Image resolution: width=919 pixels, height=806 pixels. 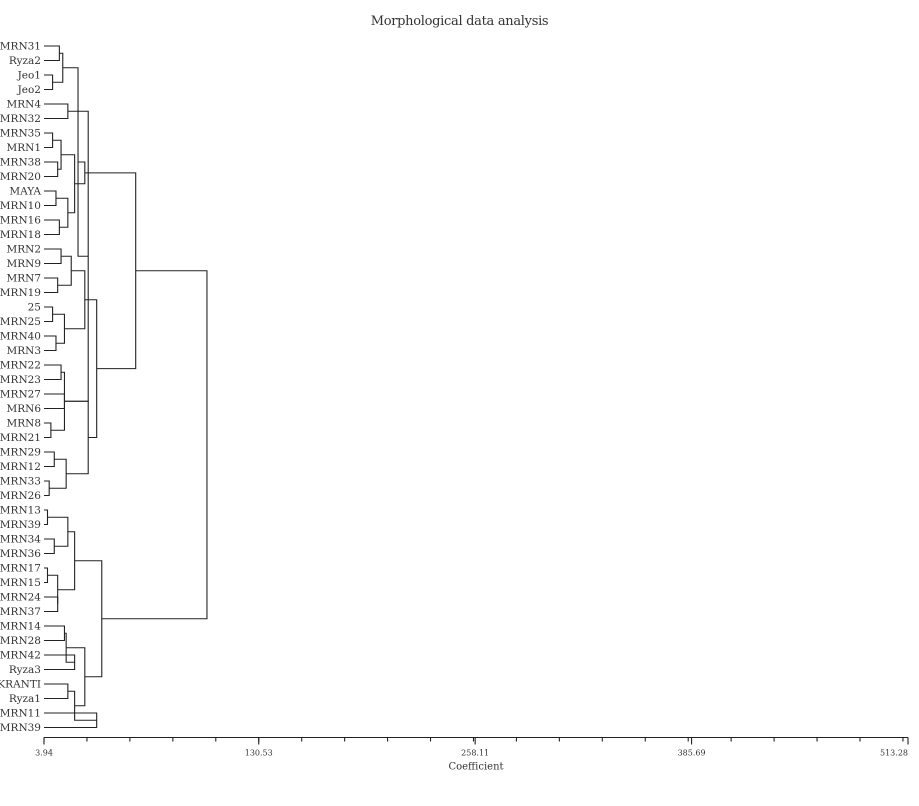 I want to click on leaf-label: MAYA, so click(x=25, y=192).